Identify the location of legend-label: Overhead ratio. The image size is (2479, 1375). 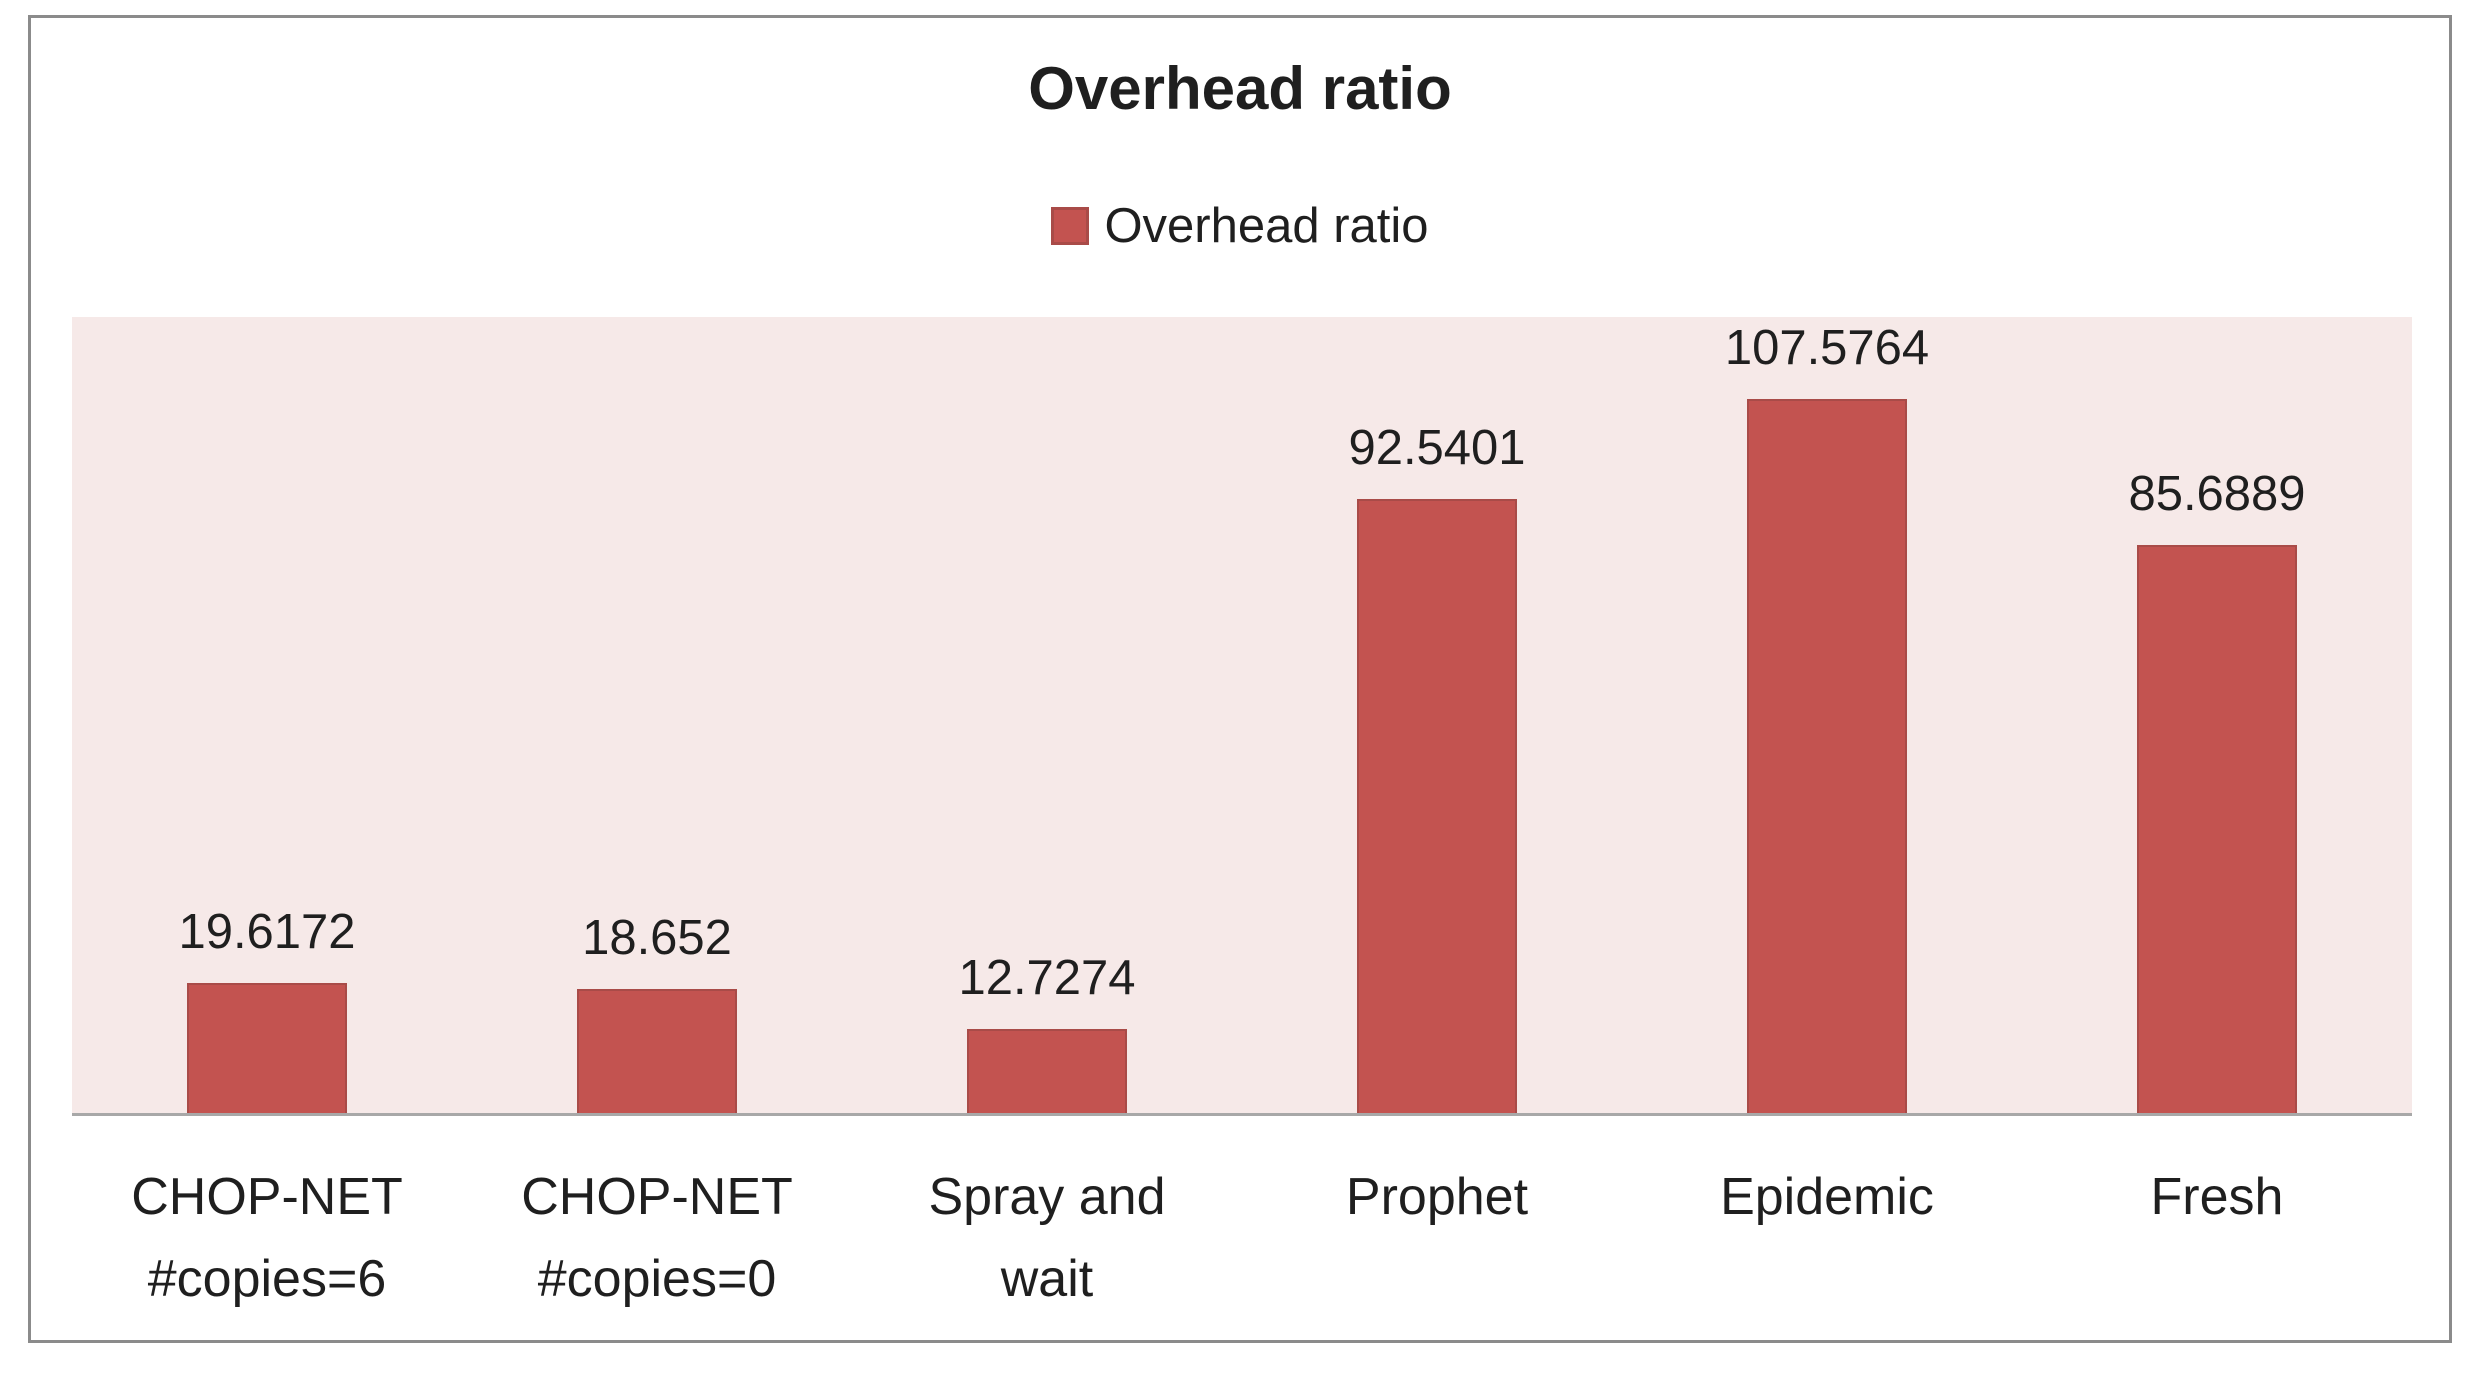
(1266, 226).